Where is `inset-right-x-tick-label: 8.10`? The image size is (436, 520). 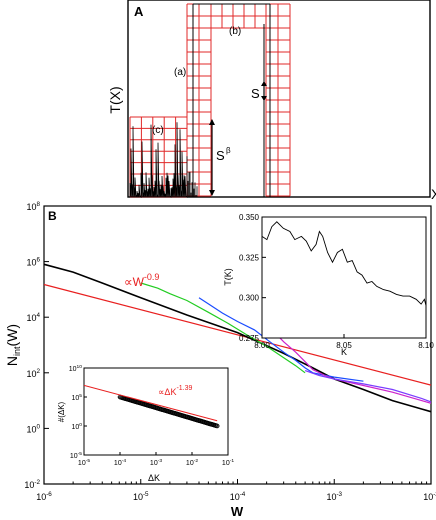 inset-right-x-tick-label: 8.10 is located at coordinates (426, 345).